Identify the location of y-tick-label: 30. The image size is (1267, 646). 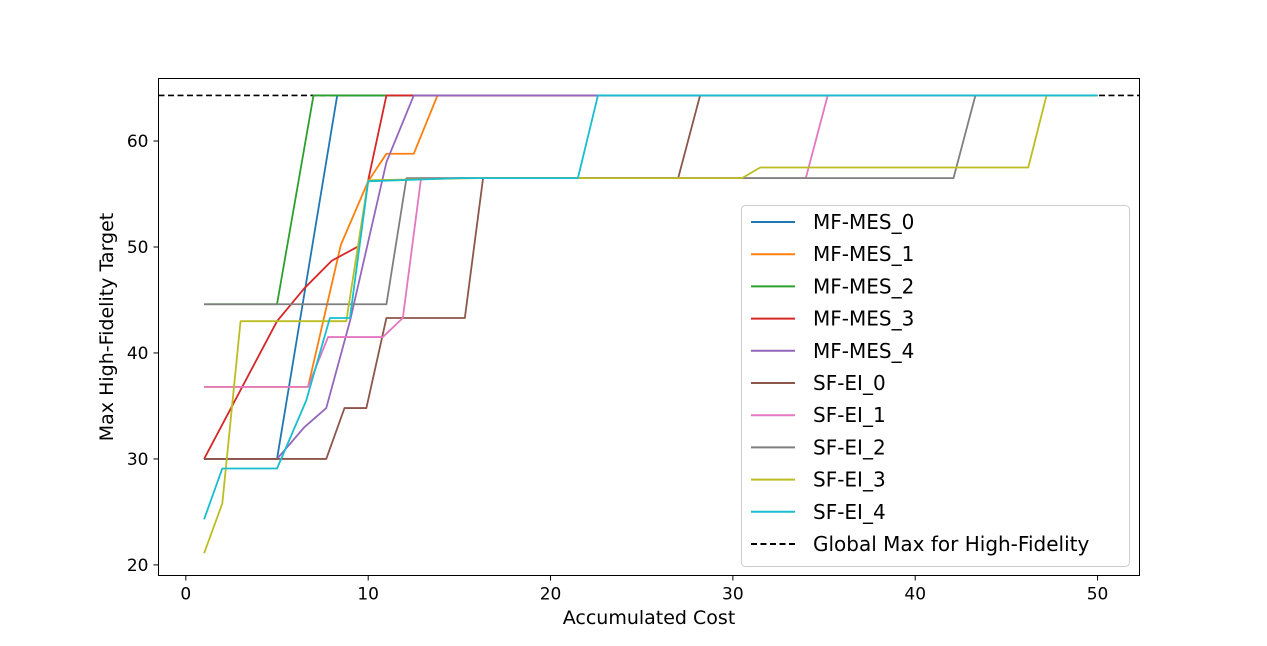
(138, 460).